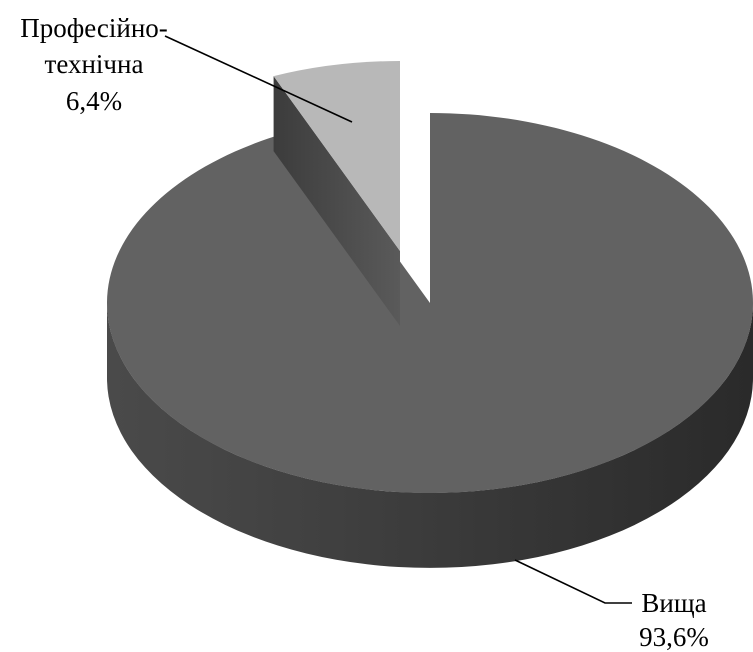  What do you see at coordinates (258, 79) in the screenshot?
I see `leader-line-profesiino-tekhnichna` at bounding box center [258, 79].